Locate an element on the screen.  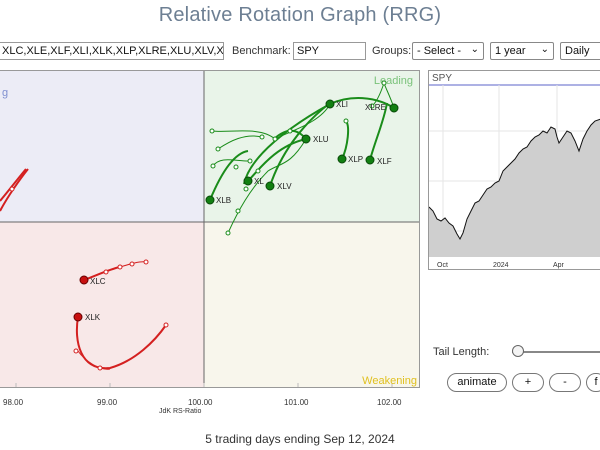
xlre-head is located at coordinates (394, 108).